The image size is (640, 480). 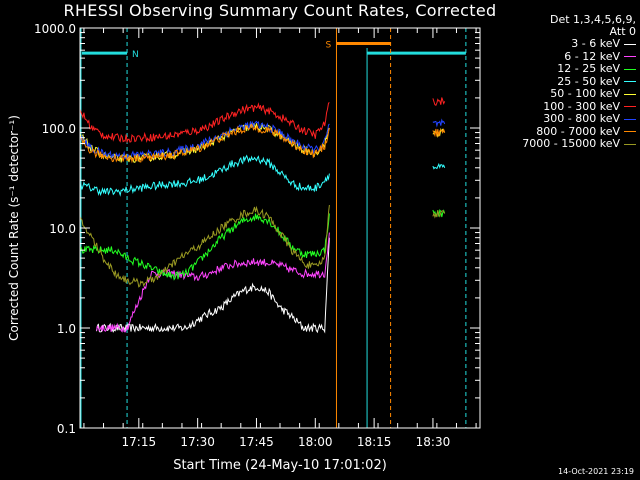 I want to click on legend-entry: 800 - 7000 keV, so click(x=560, y=131).